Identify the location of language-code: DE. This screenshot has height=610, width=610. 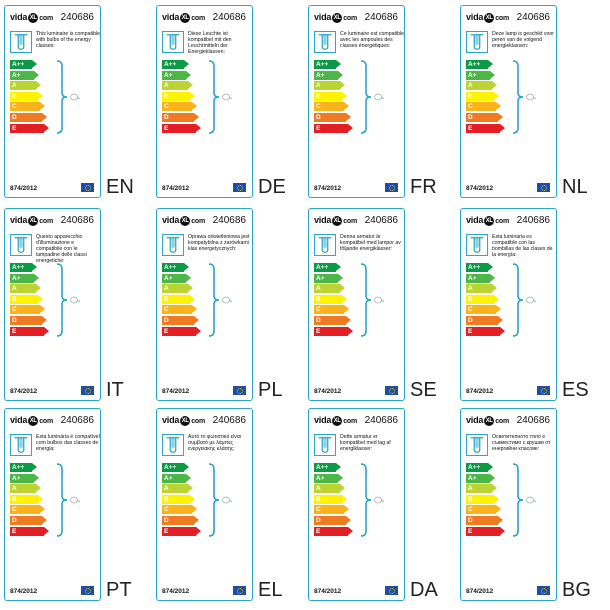
(272, 187).